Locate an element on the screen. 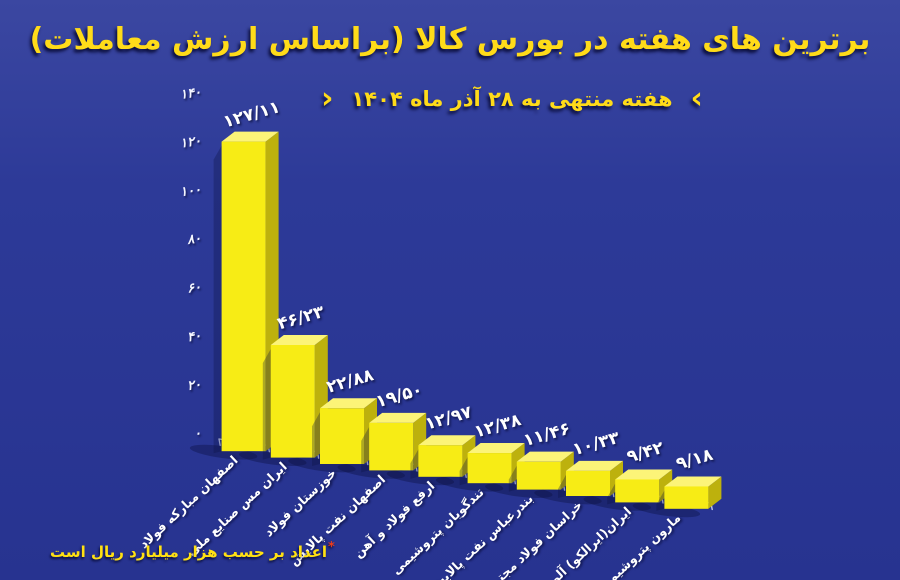 The image size is (900, 580). footnote: *اعداد بر حسب هزار میلیارد ریال است is located at coordinates (192, 550).